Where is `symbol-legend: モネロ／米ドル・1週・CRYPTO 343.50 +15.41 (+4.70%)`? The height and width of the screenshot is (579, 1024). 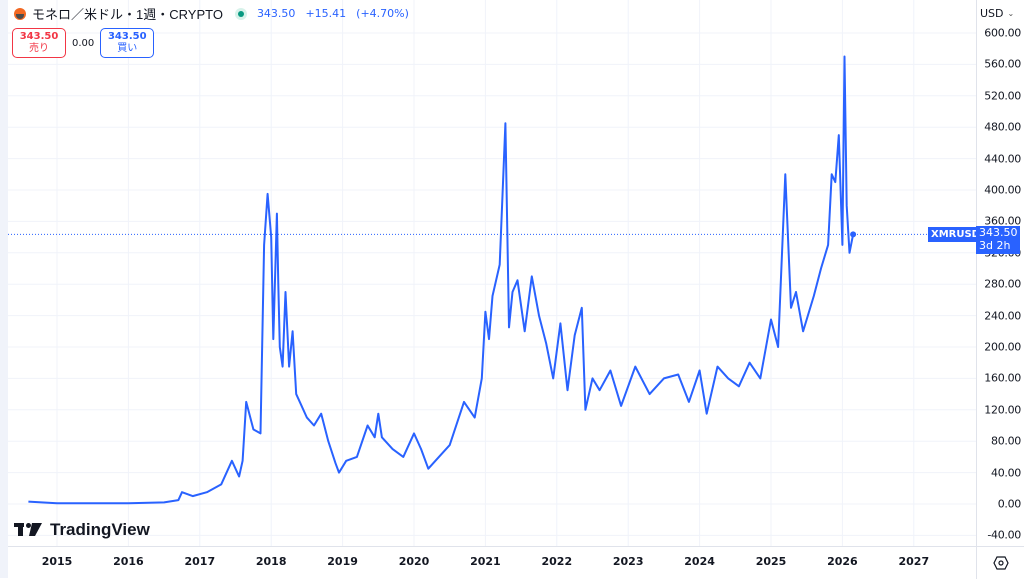
symbol-legend: モネロ／米ドル・1週・CRYPTO 343.50 +15.41 (+4.70%) is located at coordinates (211, 13).